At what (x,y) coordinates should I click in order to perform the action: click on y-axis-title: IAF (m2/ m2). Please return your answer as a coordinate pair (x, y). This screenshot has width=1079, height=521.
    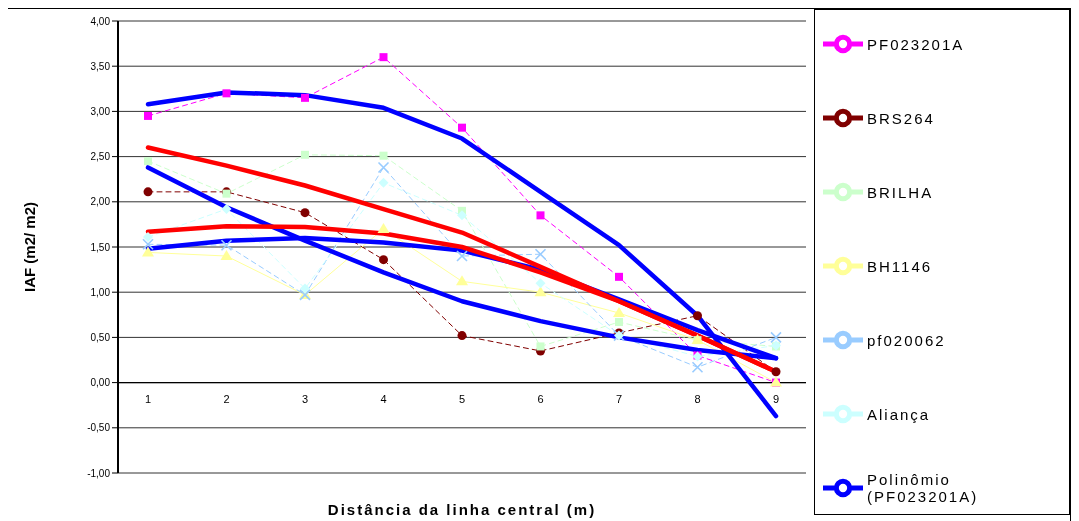
    Looking at the image, I should click on (30, 247).